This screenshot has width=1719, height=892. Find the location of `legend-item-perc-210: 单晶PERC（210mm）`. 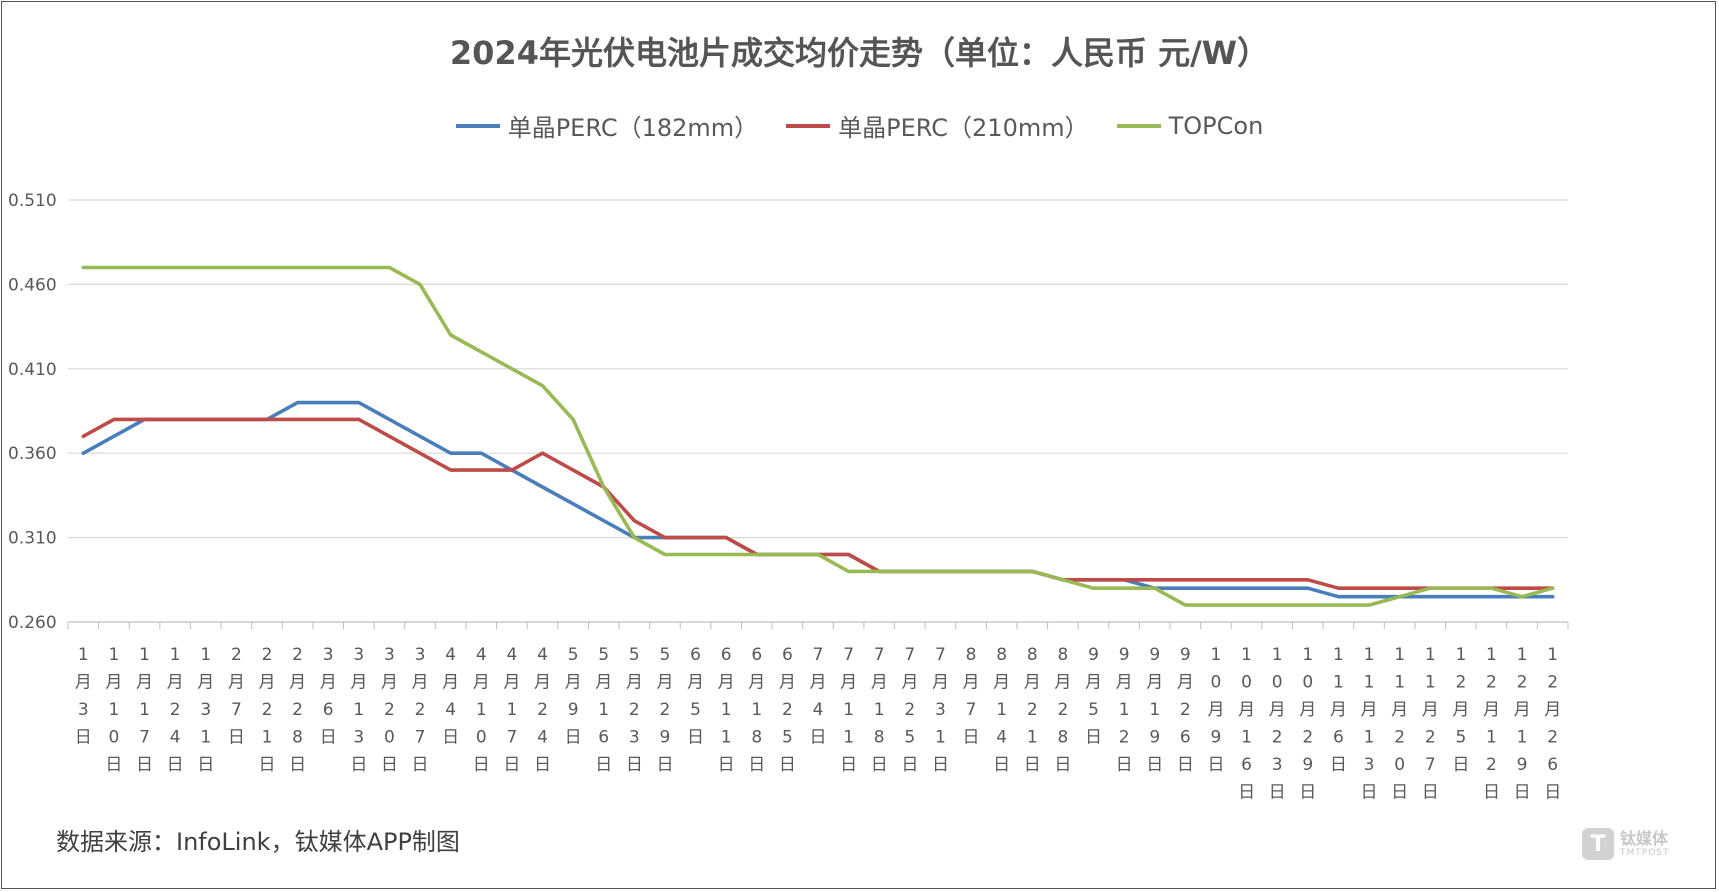

legend-item-perc-210: 单晶PERC（210mm） is located at coordinates (937, 125).